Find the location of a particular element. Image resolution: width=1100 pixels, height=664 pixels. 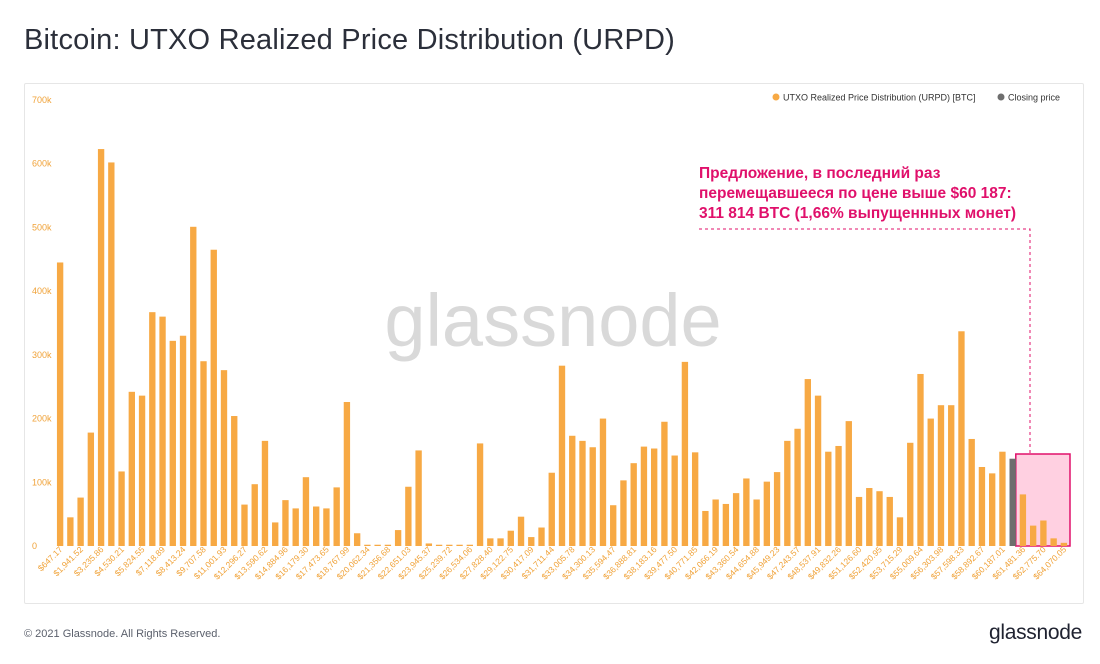

legend-label-closing: Closing price is located at coordinates (1034, 98).